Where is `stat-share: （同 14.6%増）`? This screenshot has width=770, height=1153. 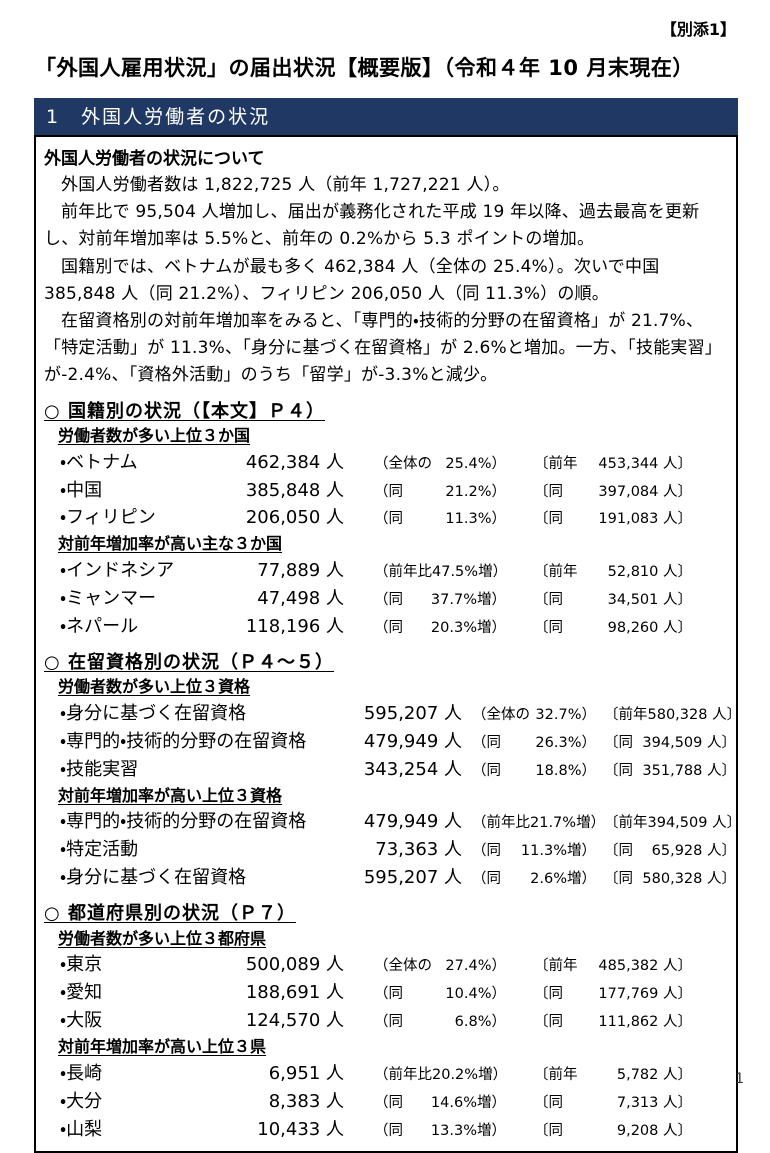 stat-share: （同 14.6%増） is located at coordinates (440, 1103).